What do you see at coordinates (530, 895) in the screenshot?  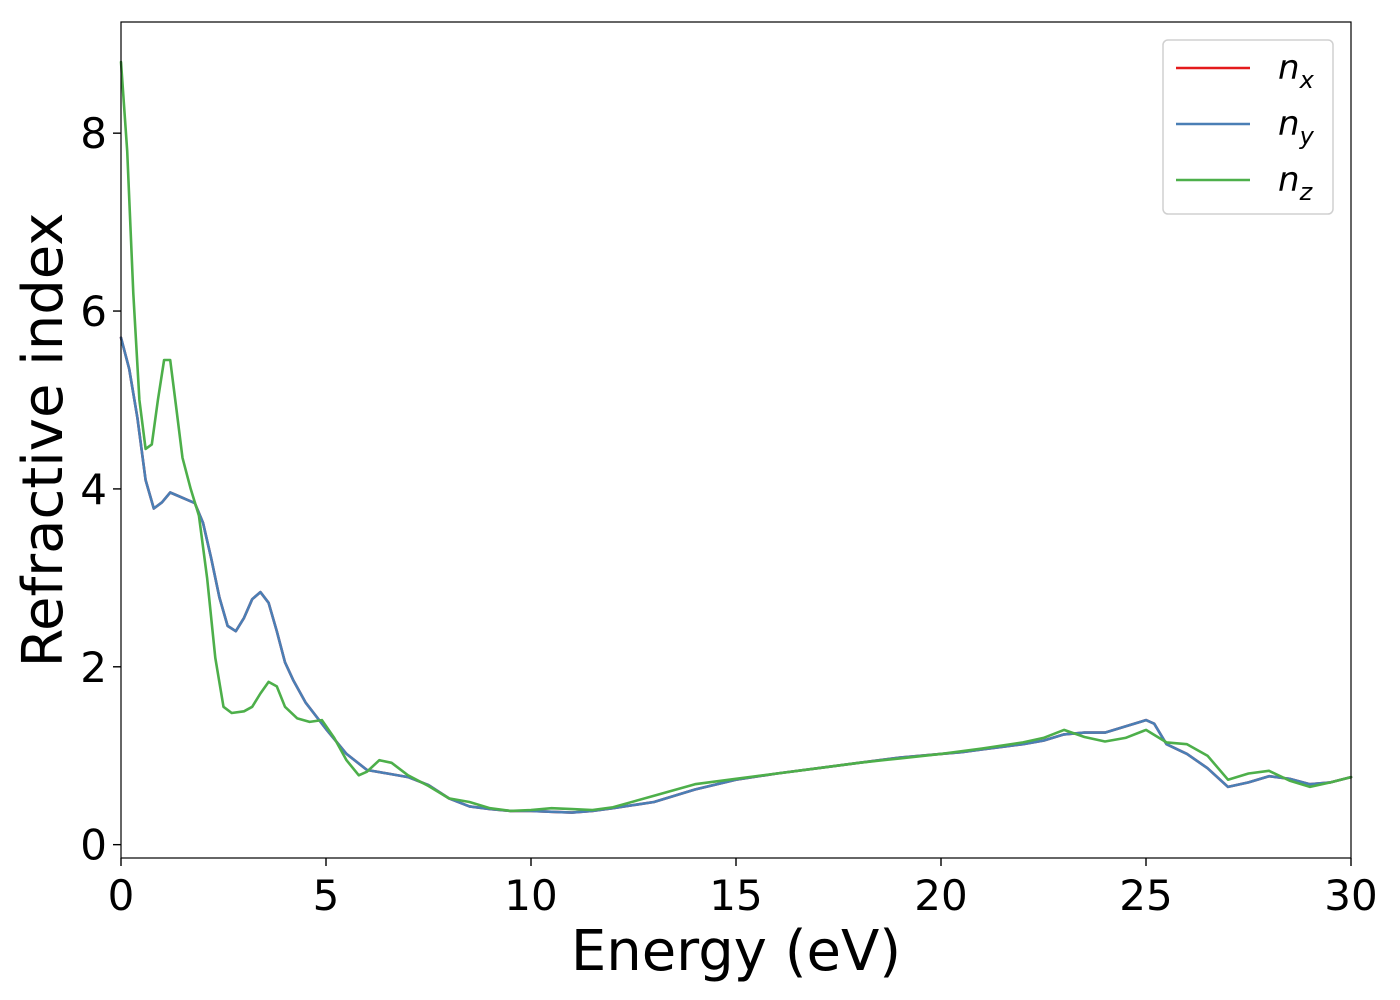 I see `x-tick-label: 10` at bounding box center [530, 895].